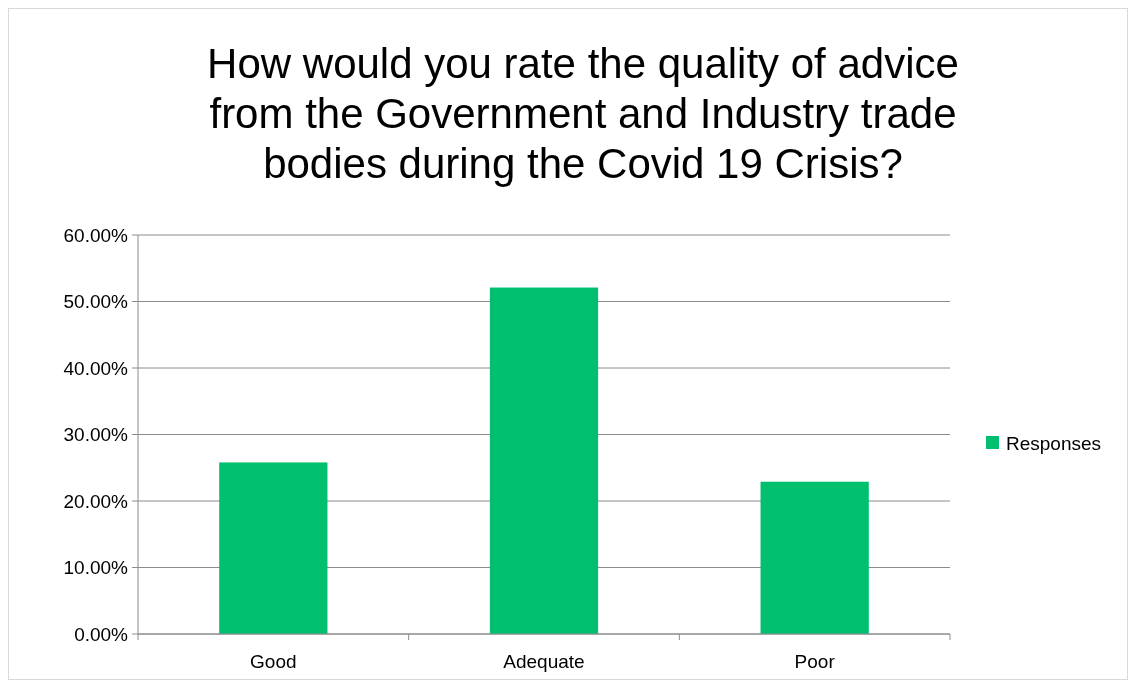 This screenshot has height=688, width=1136. What do you see at coordinates (583, 113) in the screenshot?
I see `chart-title: How would you rate the quality of advice from the Government and Industry trade bodies during the Covid 19 Crisis?` at bounding box center [583, 113].